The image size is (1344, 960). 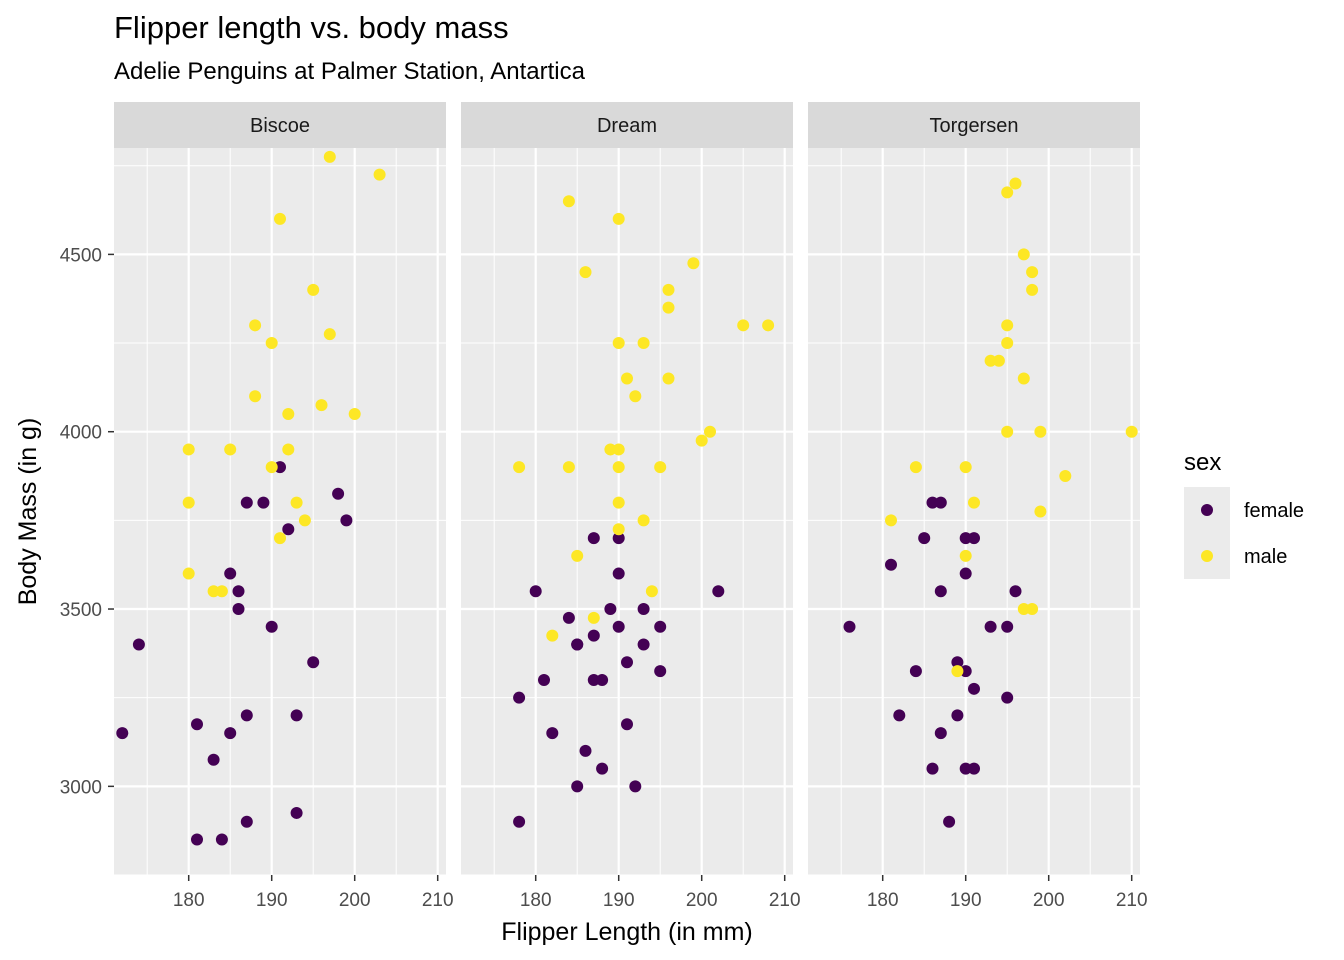 I want to click on x-tick-label: 180, so click(x=883, y=900).